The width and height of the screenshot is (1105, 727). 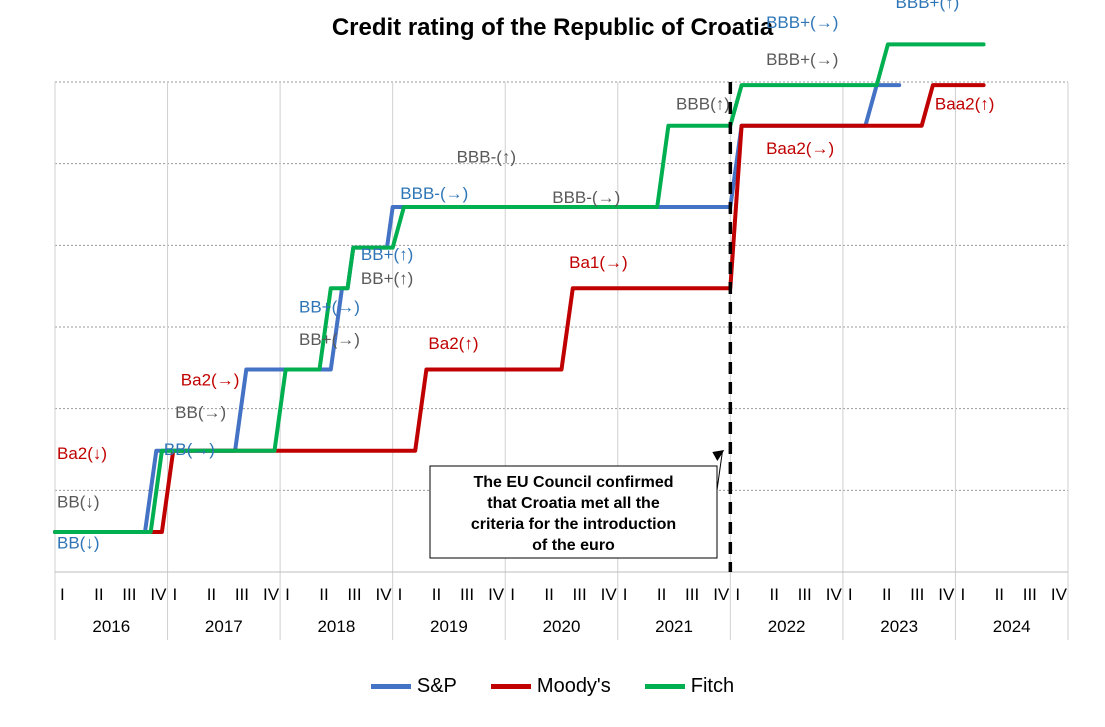 I want to click on callout-box, so click(x=573, y=512).